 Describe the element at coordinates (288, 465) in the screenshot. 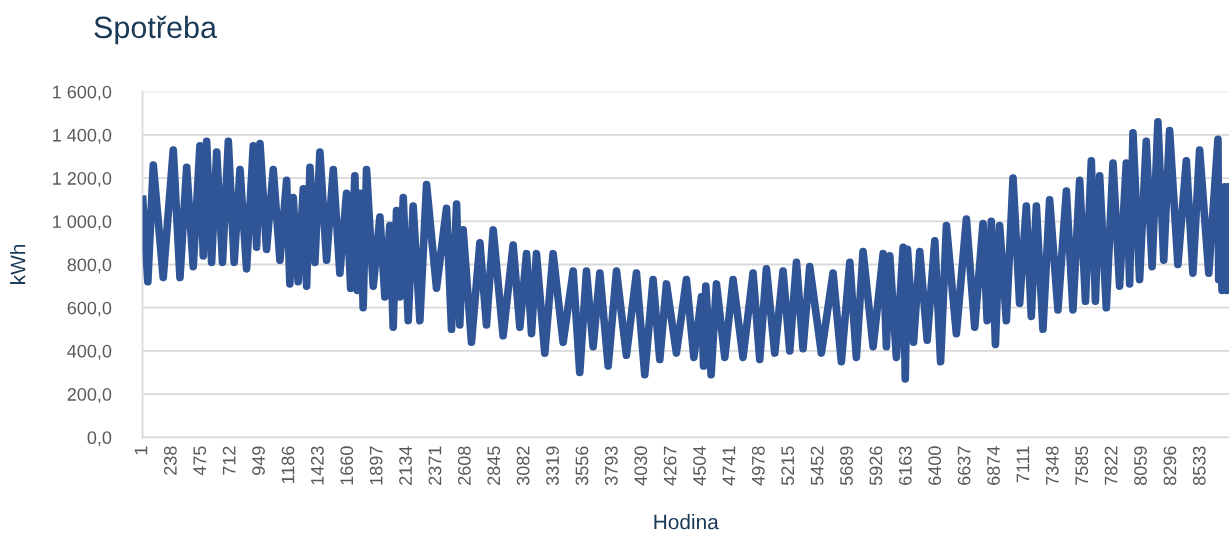

I see `x-tick-label: 1186` at that location.